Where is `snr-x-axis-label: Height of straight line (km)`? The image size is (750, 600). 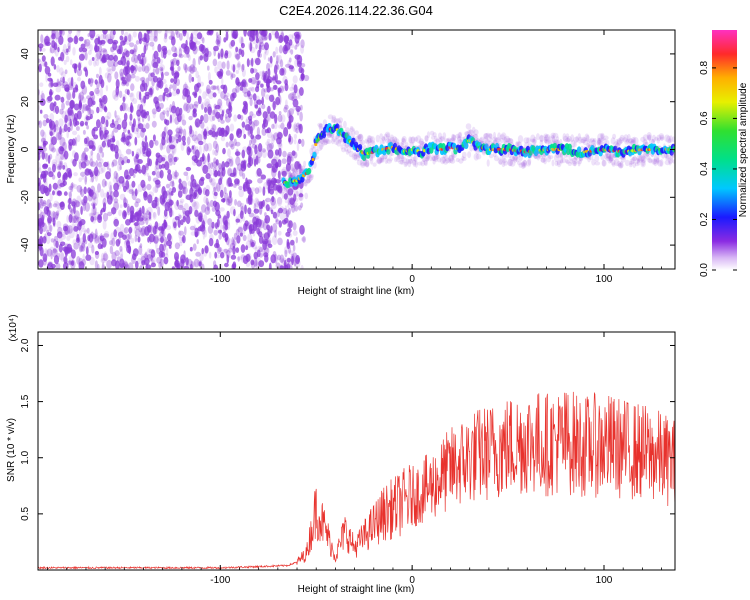
snr-x-axis-label: Height of straight line (km) is located at coordinates (356, 589).